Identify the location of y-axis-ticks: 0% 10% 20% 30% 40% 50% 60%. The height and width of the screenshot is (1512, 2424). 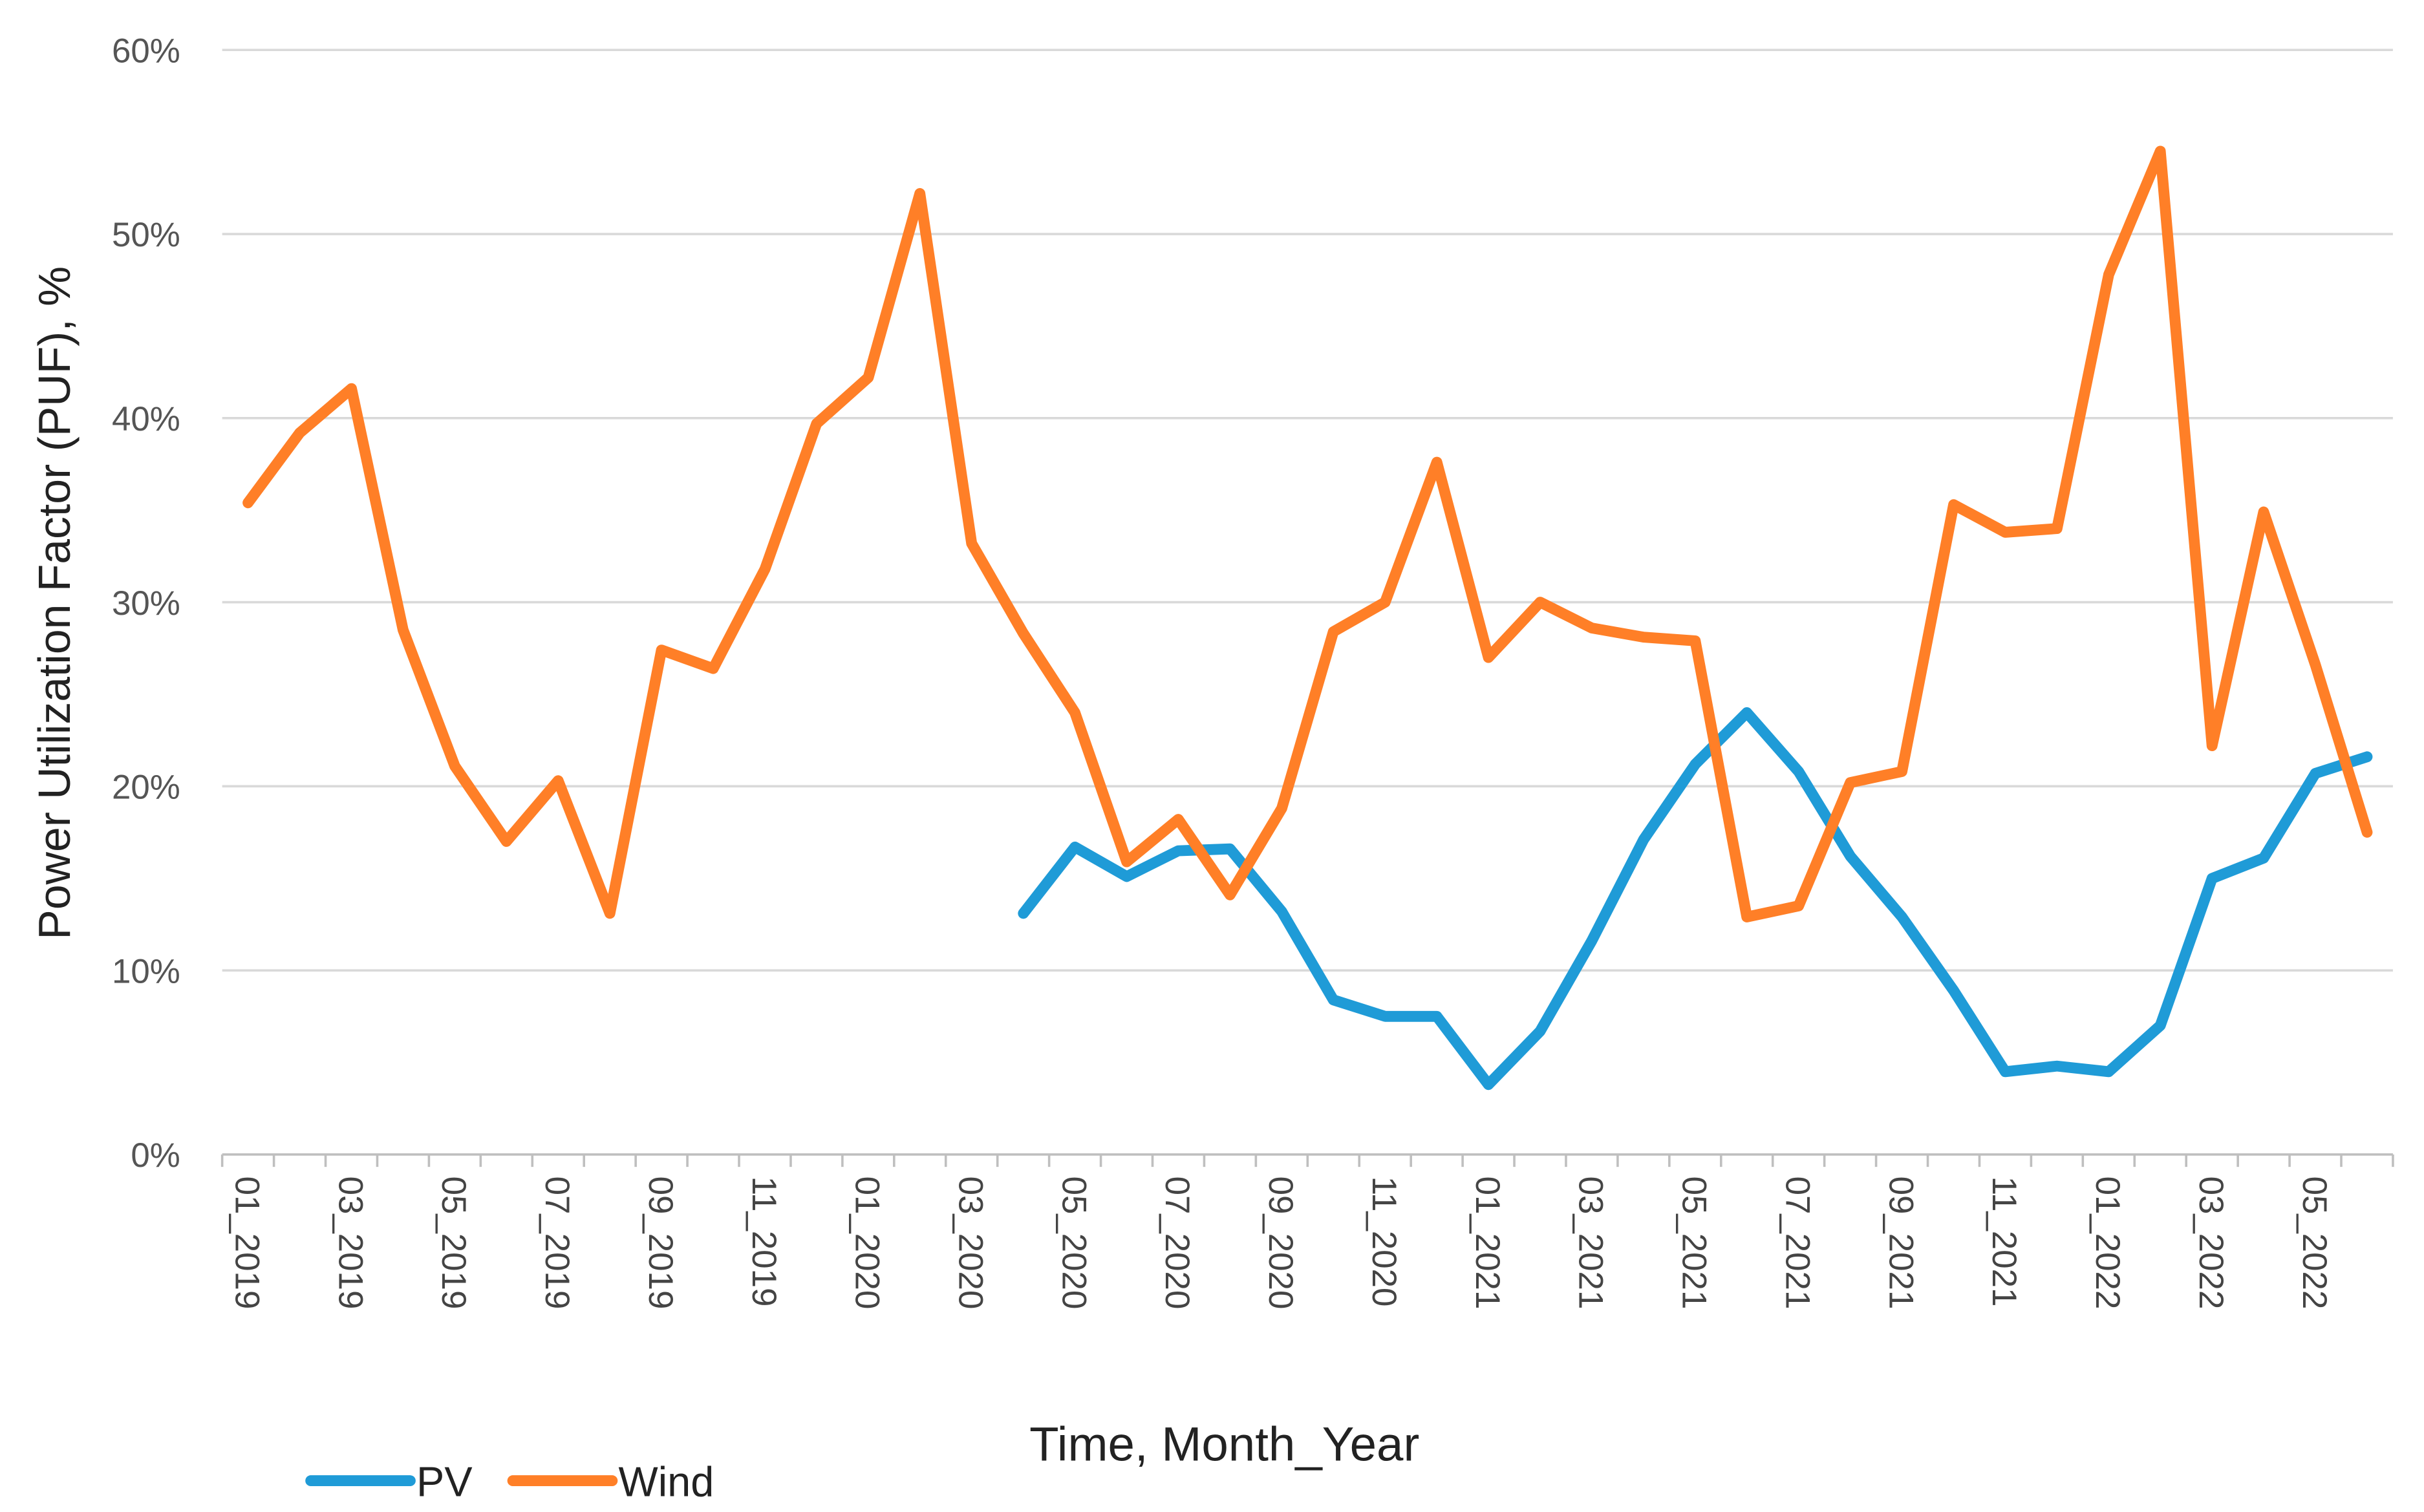
(146, 603).